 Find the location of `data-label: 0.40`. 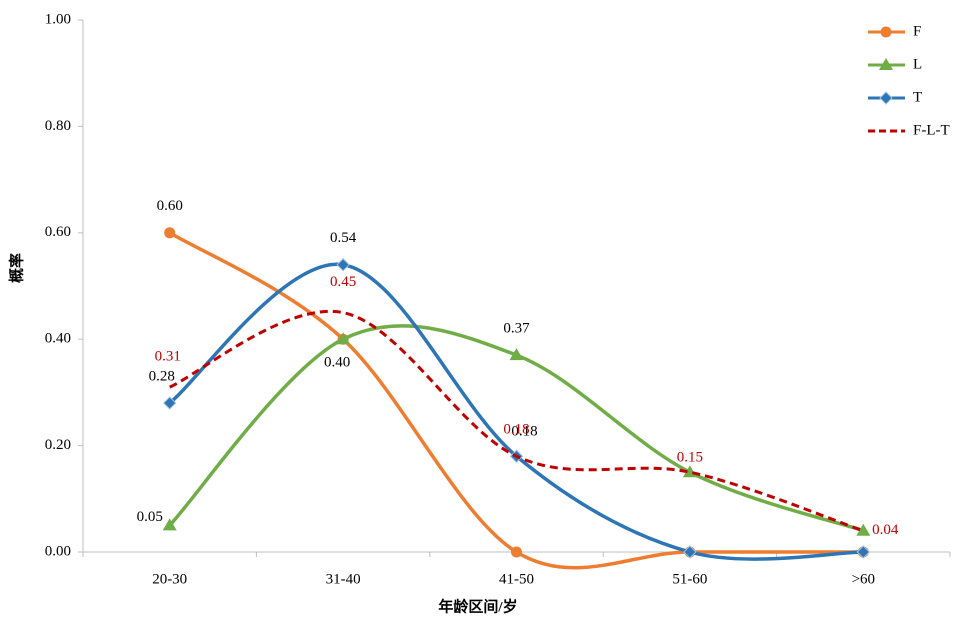

data-label: 0.40 is located at coordinates (337, 363).